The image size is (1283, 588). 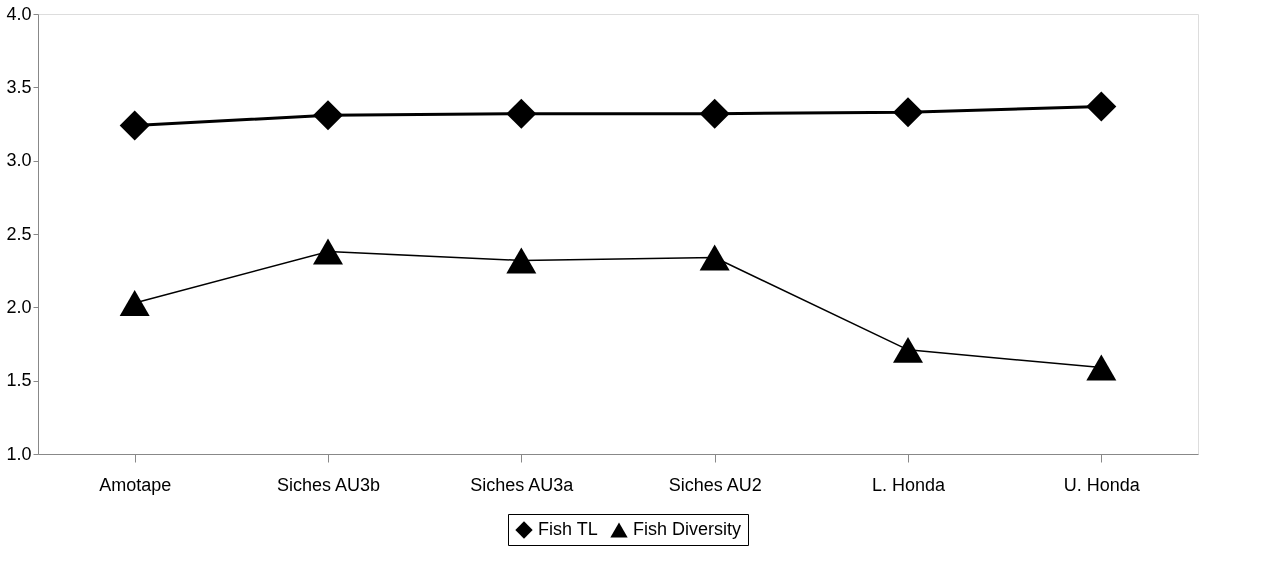 What do you see at coordinates (909, 484) in the screenshot?
I see `x-tick-label: L. Honda` at bounding box center [909, 484].